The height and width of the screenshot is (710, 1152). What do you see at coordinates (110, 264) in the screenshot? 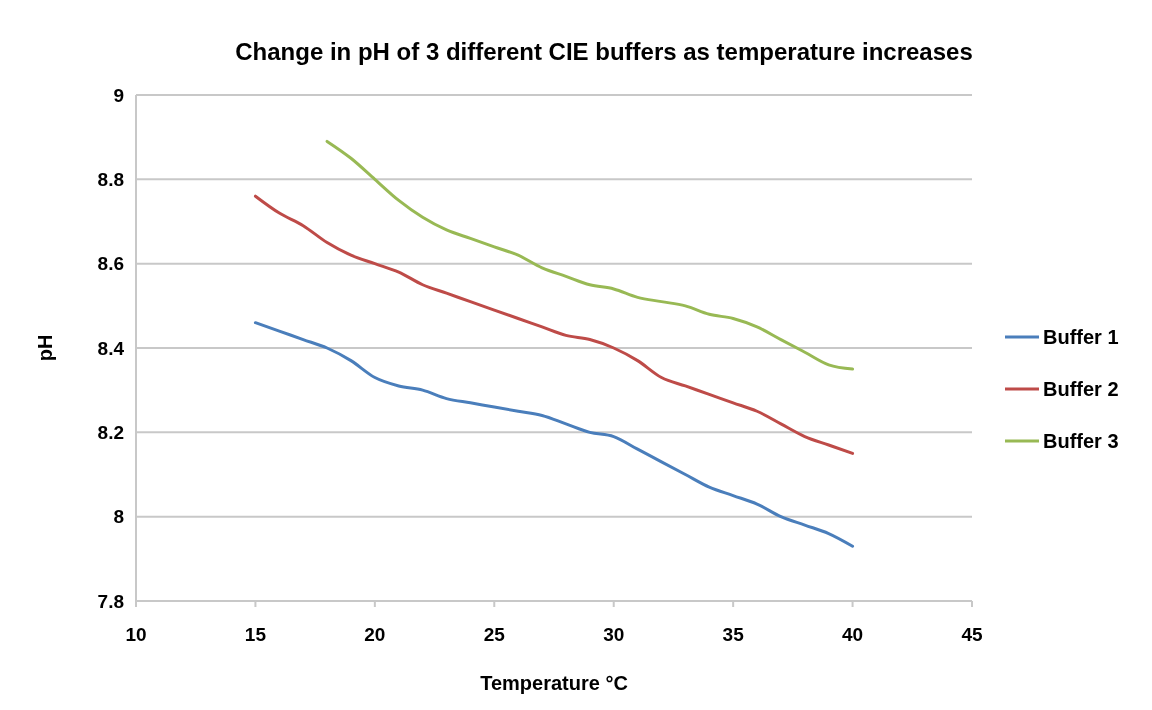
I see `y-tick-label: 8.6` at bounding box center [110, 264].